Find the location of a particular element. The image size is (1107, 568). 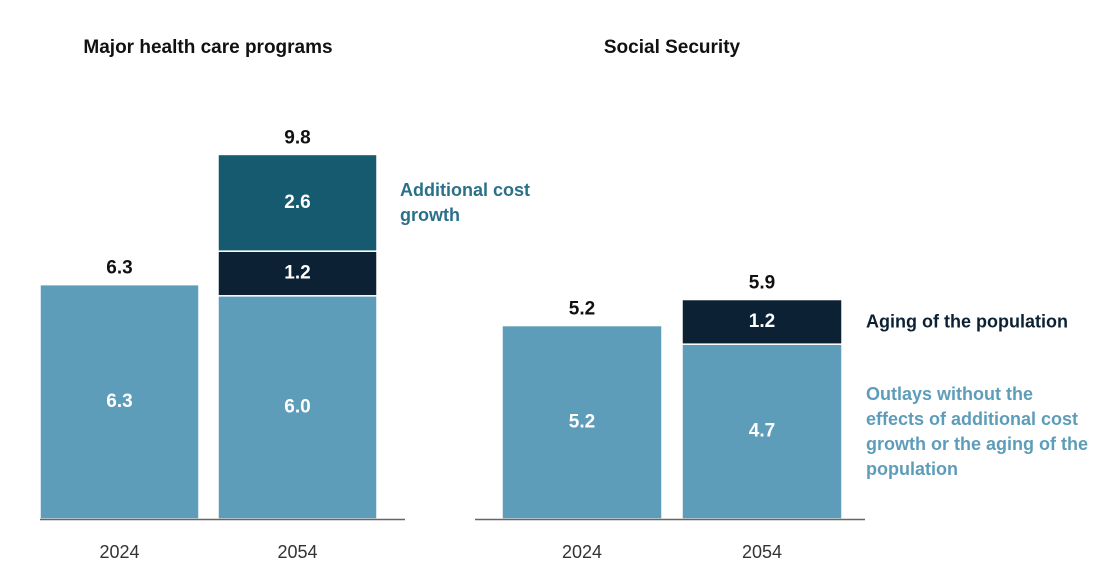

series-label: Aging of the population is located at coordinates (967, 321).